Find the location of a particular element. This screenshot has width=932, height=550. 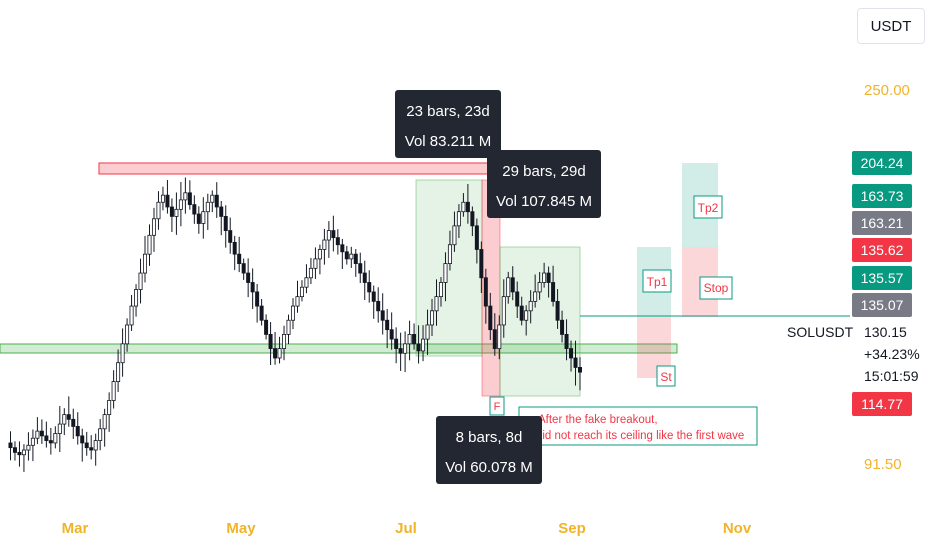

x-tick-label: Nov is located at coordinates (737, 528).